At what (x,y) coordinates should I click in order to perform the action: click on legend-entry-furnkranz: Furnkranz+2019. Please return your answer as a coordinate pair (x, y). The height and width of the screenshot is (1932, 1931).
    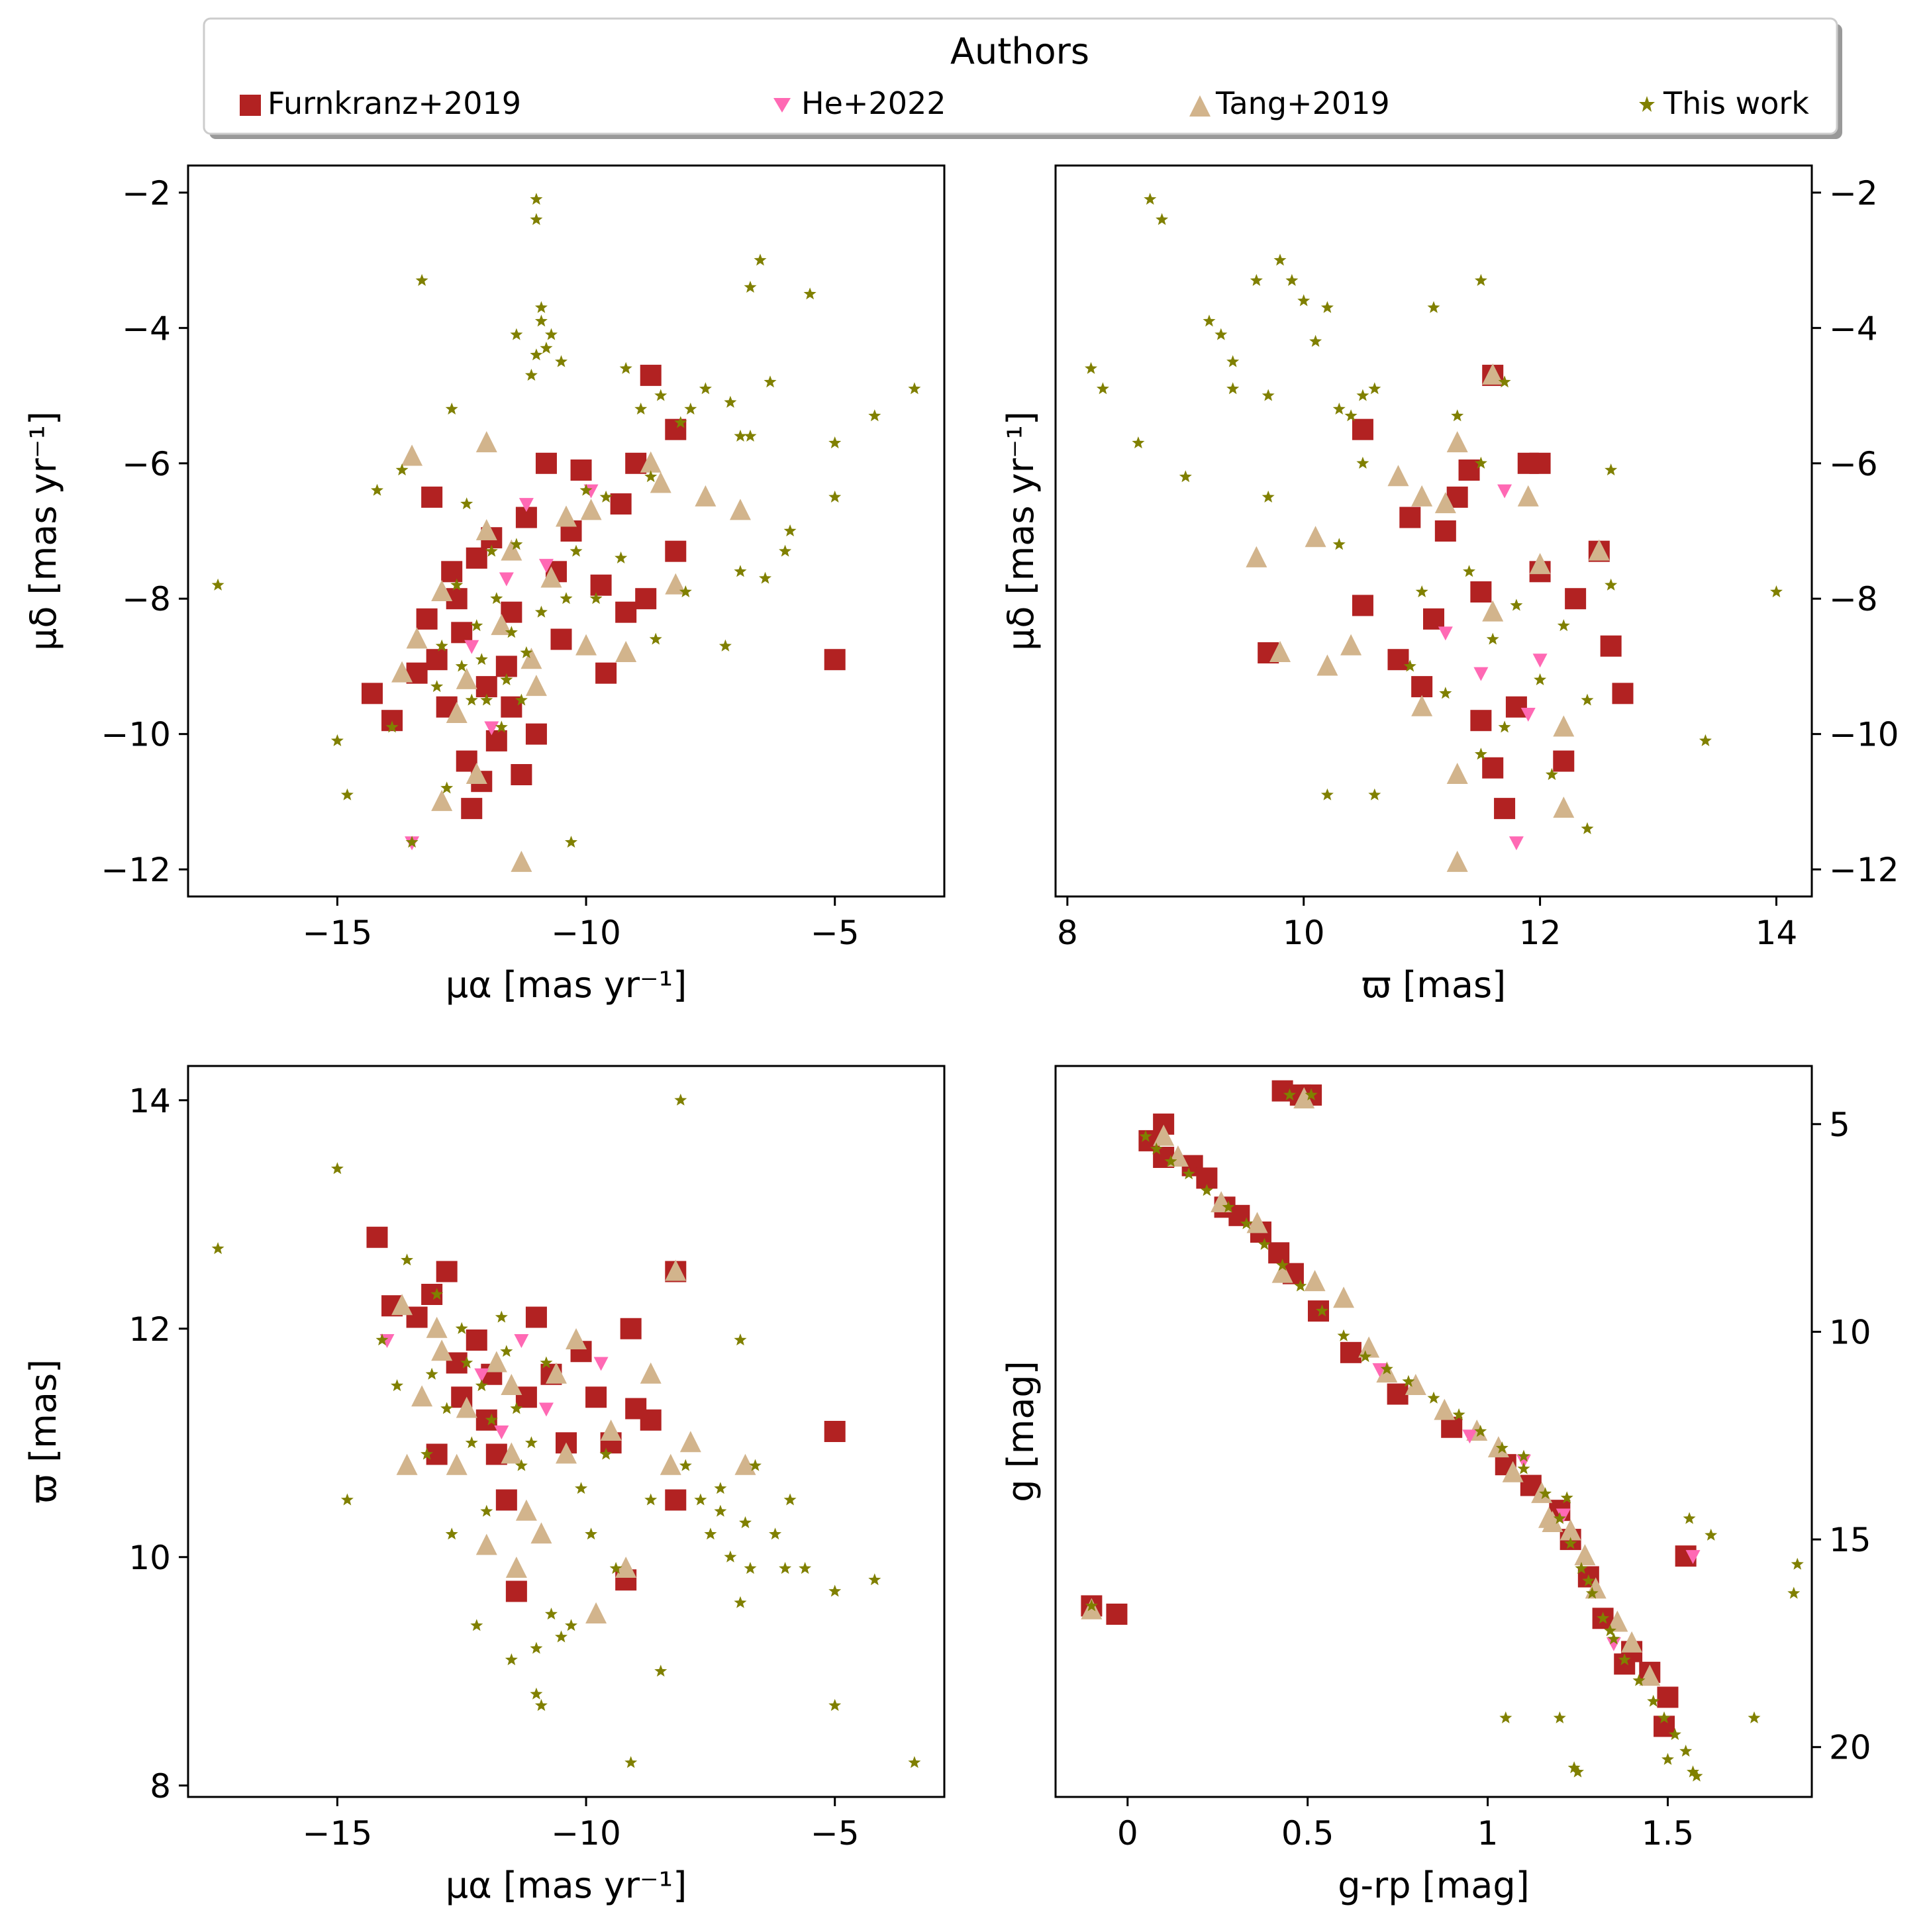
    Looking at the image, I should click on (380, 103).